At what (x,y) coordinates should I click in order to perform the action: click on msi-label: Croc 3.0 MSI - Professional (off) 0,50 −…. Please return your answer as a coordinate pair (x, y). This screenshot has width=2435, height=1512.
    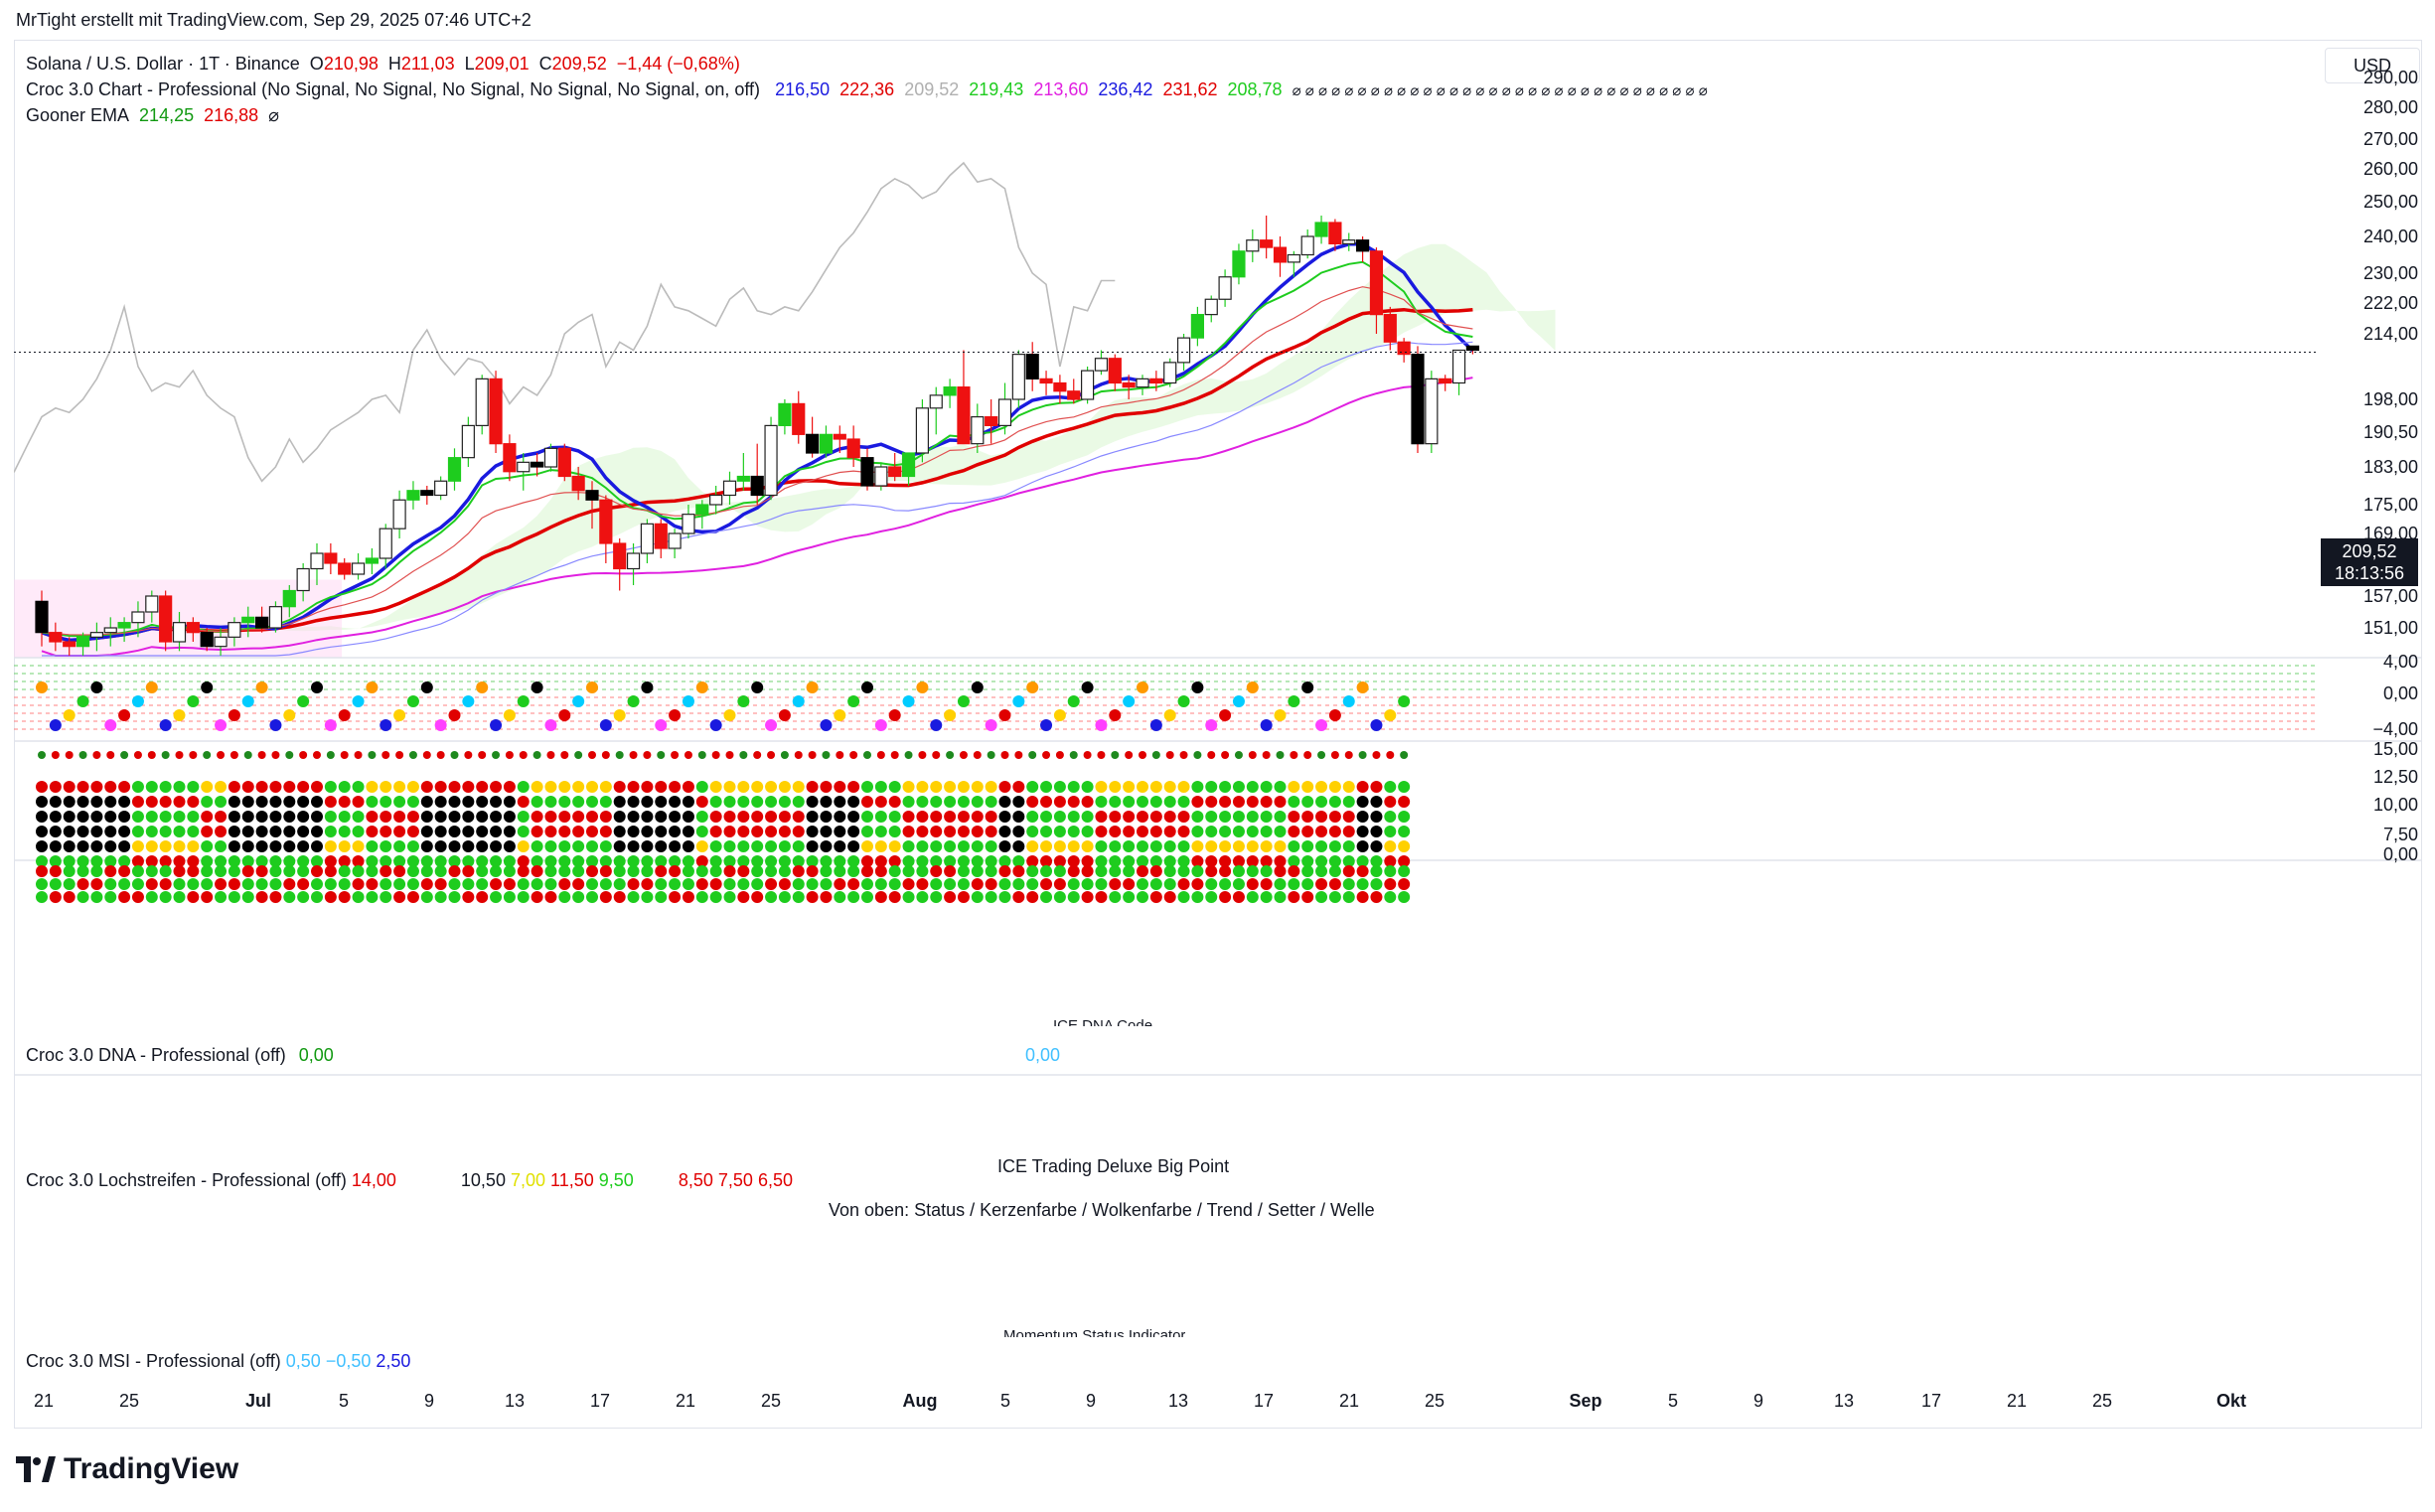
    Looking at the image, I should click on (218, 1361).